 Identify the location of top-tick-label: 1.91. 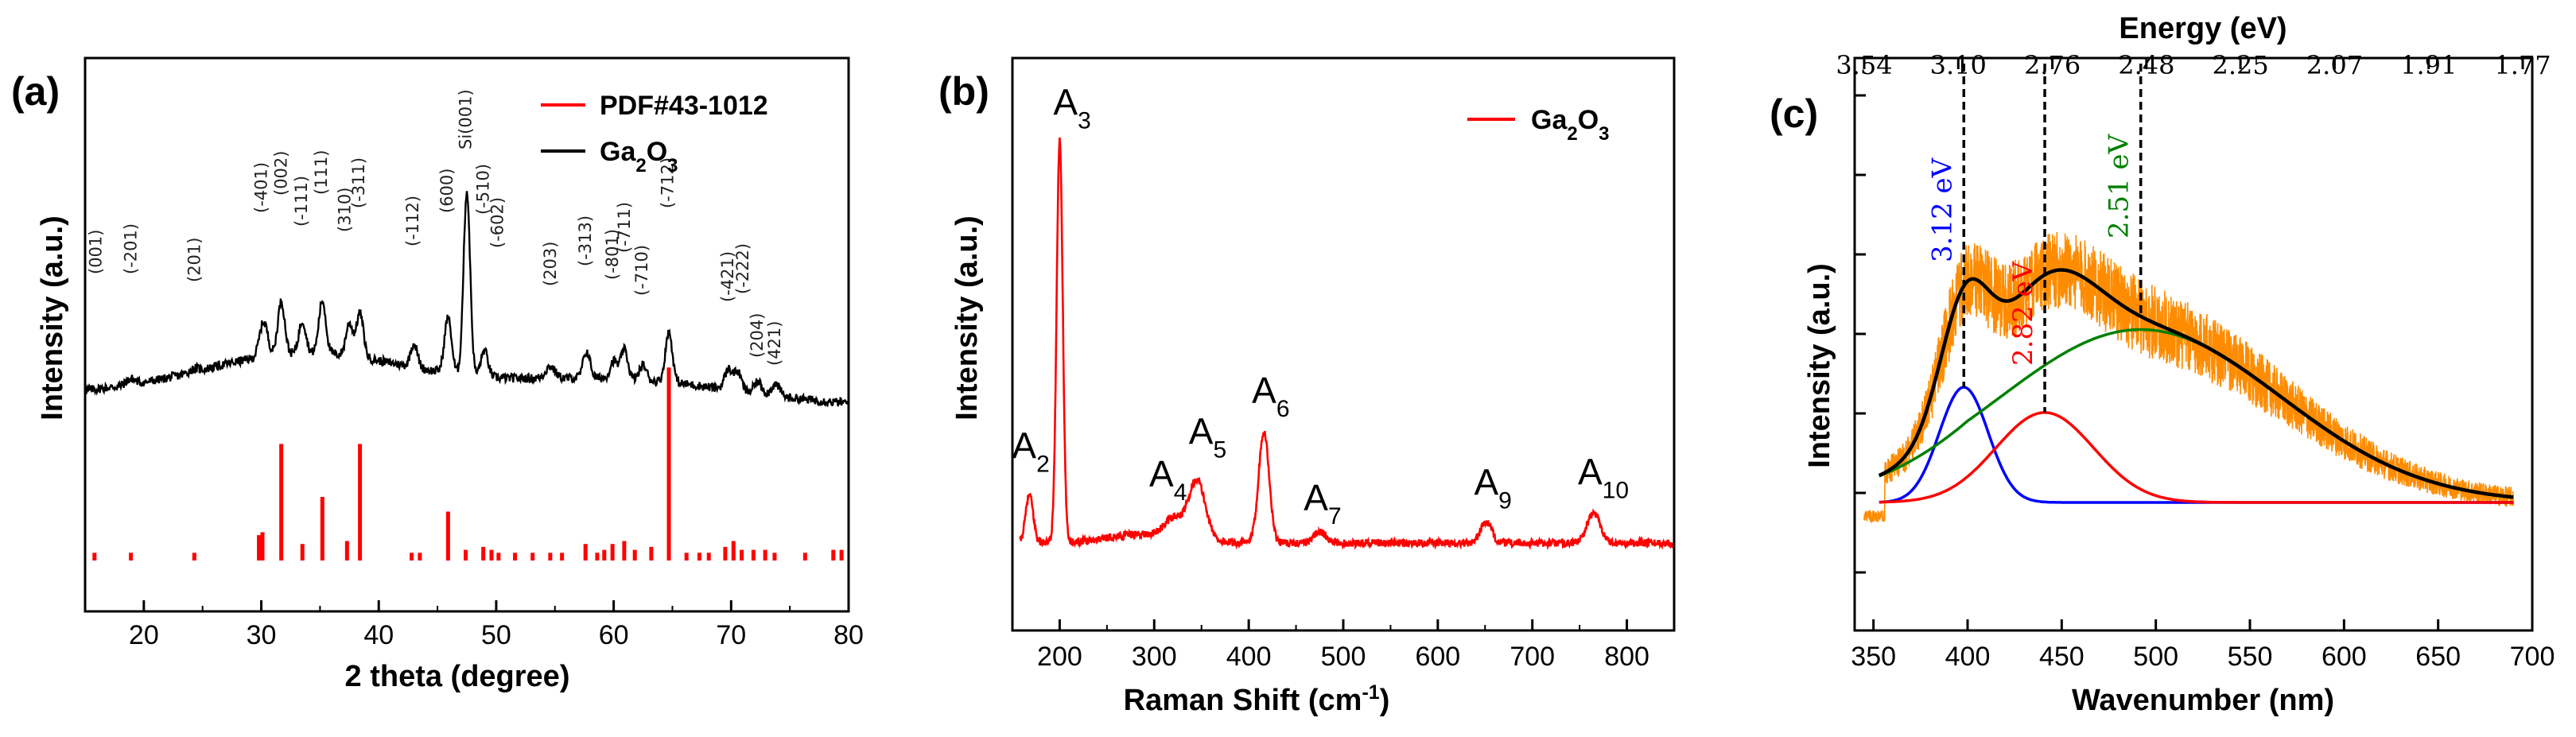
(2428, 65).